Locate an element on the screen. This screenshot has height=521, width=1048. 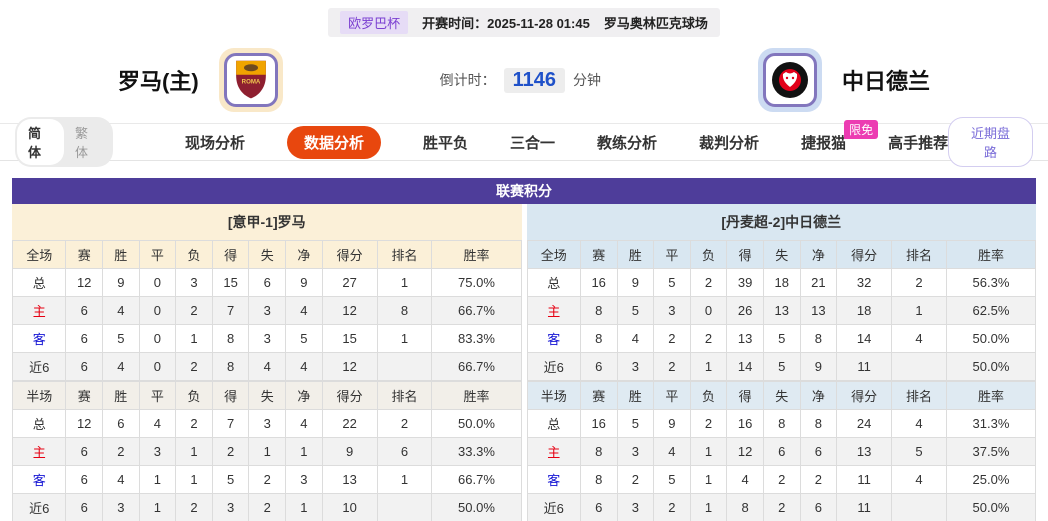
tab-jiebao-cat: 捷报猫 限免 is located at coordinates (840, 136).